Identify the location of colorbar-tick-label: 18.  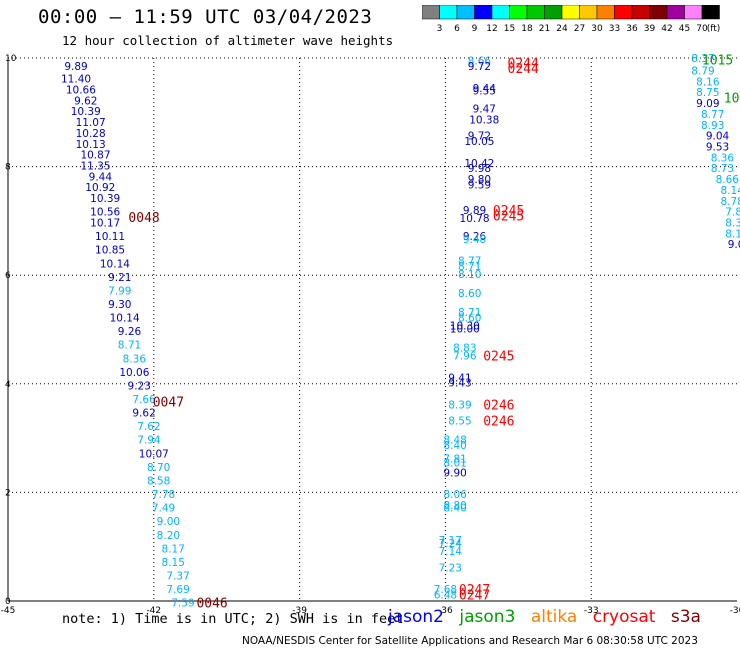
(527, 29).